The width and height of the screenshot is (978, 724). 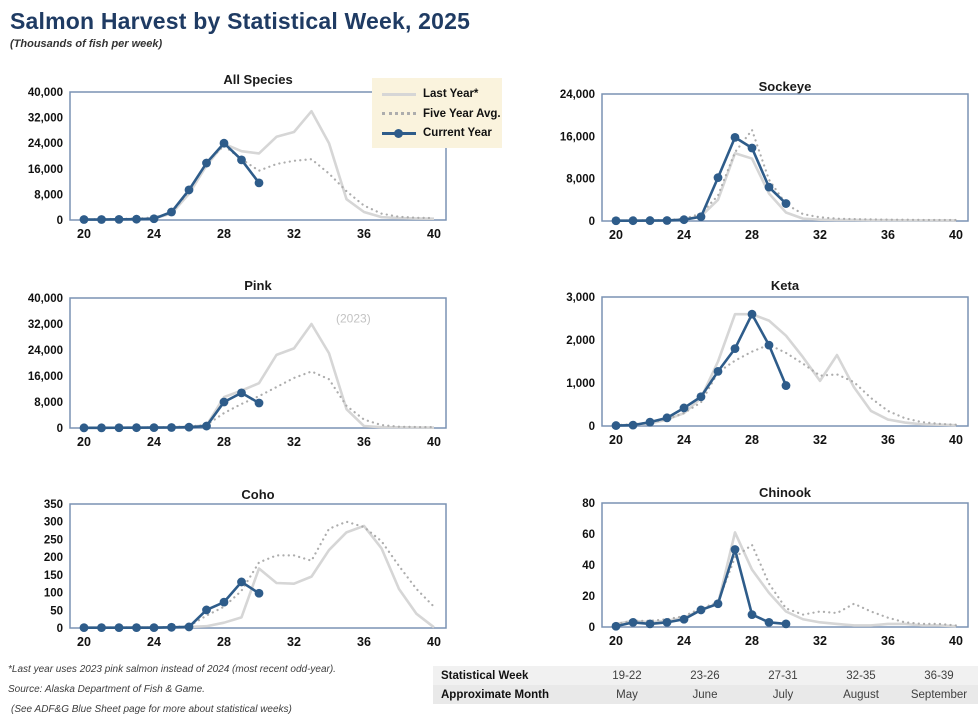 I want to click on coho-chart-canvas: 0 50 100 150 200 250 300 350 20 24 28 32 36 40, so click(x=245, y=574).